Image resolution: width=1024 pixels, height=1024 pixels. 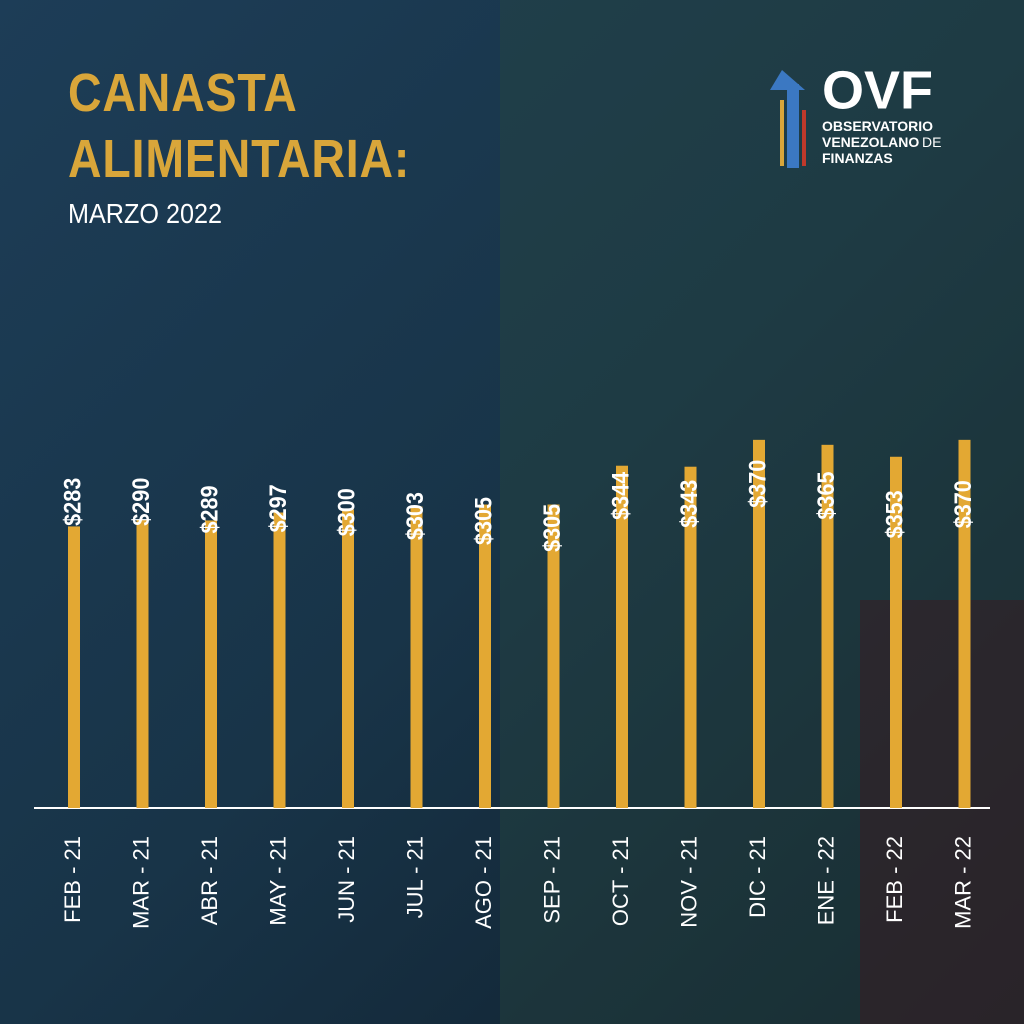 What do you see at coordinates (688, 504) in the screenshot?
I see `value-label: $343` at bounding box center [688, 504].